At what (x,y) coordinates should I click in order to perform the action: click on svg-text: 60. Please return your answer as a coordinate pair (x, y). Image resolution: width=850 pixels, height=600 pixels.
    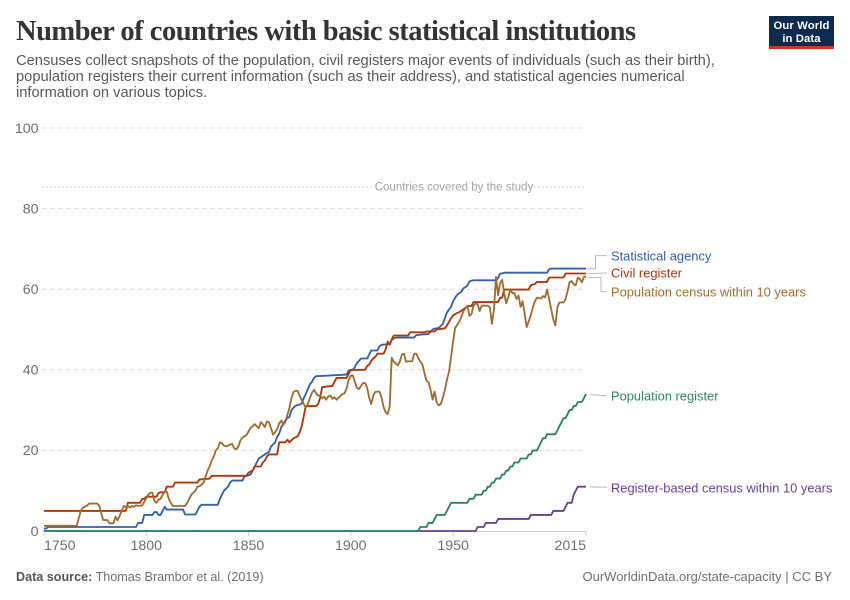
    Looking at the image, I should click on (31, 290).